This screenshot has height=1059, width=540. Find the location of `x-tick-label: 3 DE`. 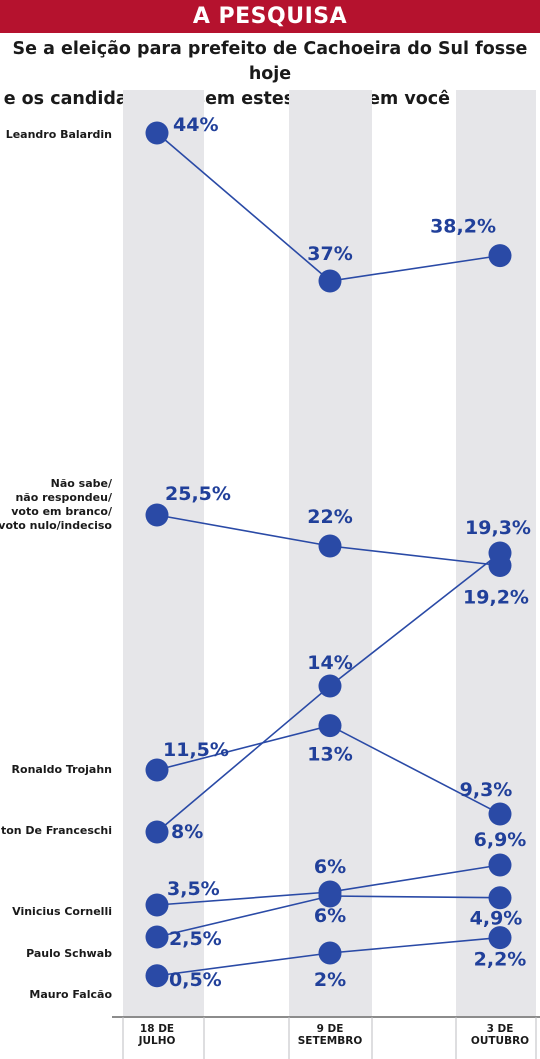

x-tick-label: 3 DE is located at coordinates (500, 1029).